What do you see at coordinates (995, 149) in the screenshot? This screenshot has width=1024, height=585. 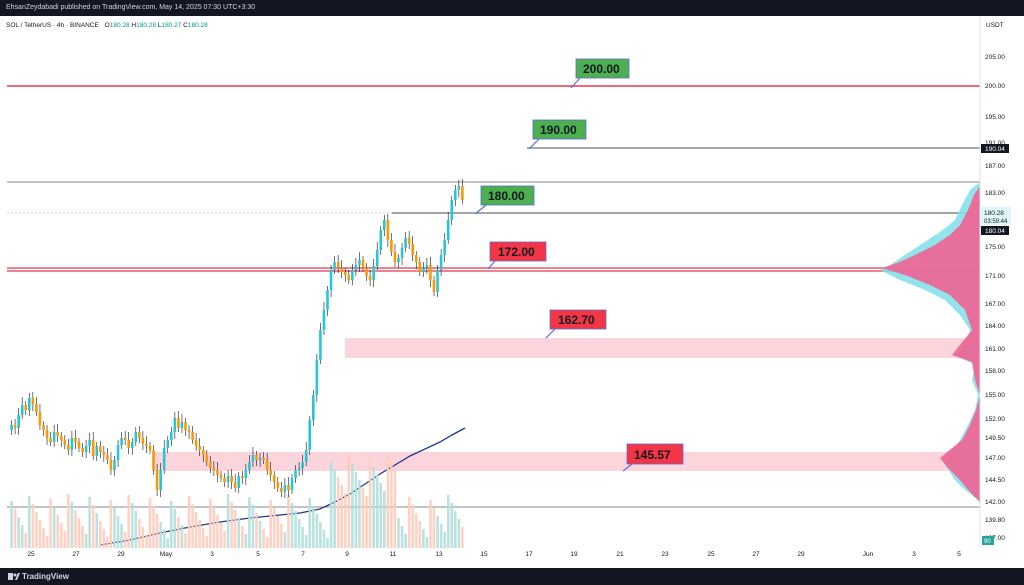 I see `badge-190-text: 190.04` at bounding box center [995, 149].